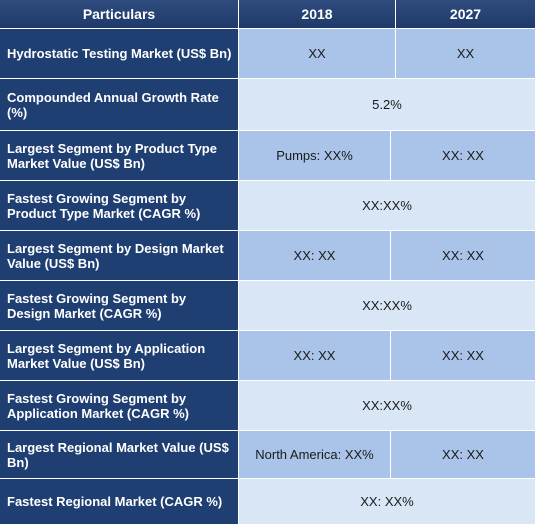 The image size is (536, 525). I want to click on merged-value: 5.2%, so click(387, 105).